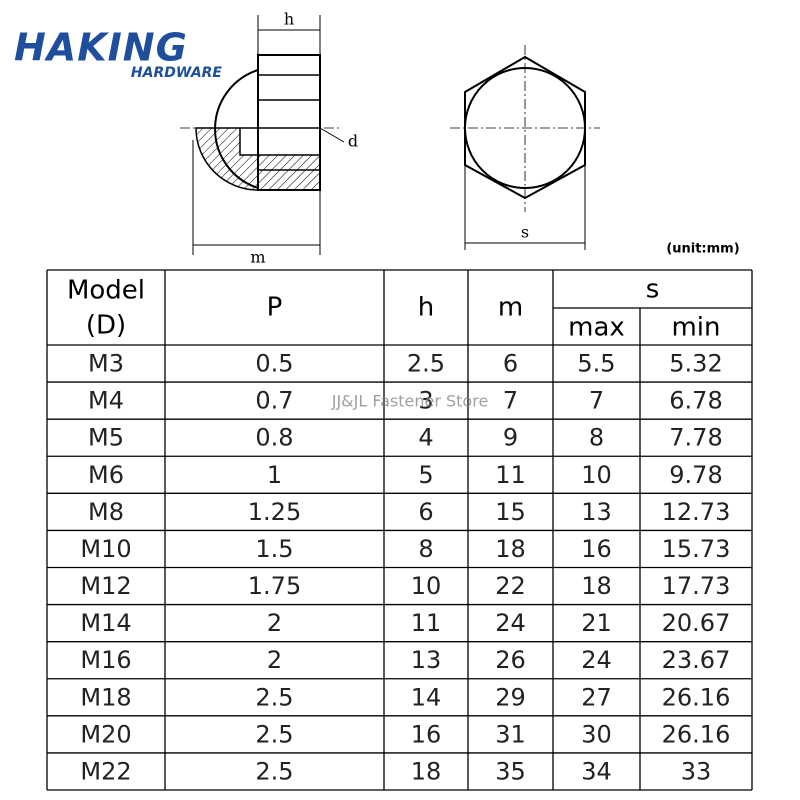 Image resolution: width=800 pixels, height=800 pixels. Describe the element at coordinates (106, 512) in the screenshot. I see `table-cell: M8` at that location.